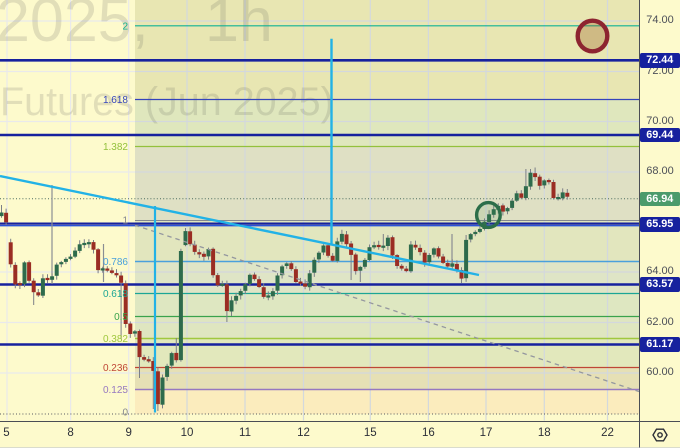  Describe the element at coordinates (115, 262) in the screenshot. I see `svg-text: 0.786` at that location.